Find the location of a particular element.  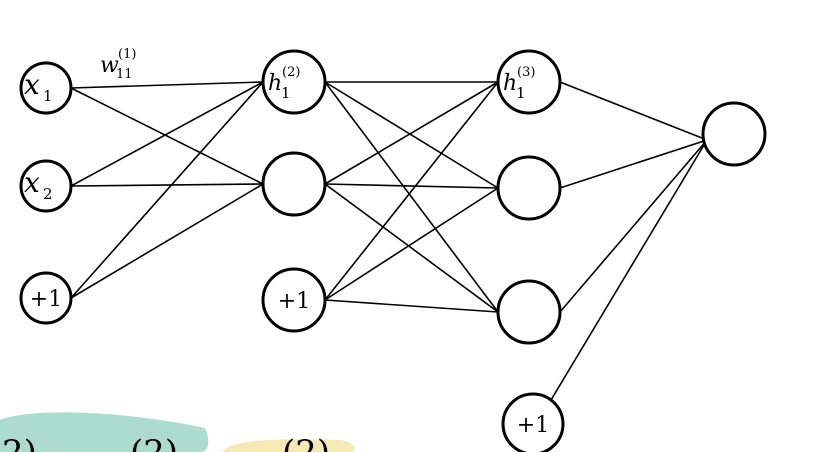

layer3-node0-unit is located at coordinates (734, 134).